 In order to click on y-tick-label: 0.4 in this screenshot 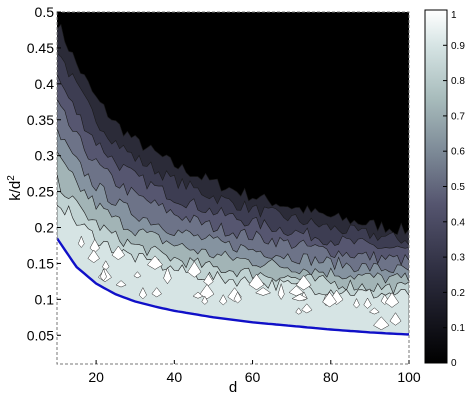, I will do `click(45, 84)`.